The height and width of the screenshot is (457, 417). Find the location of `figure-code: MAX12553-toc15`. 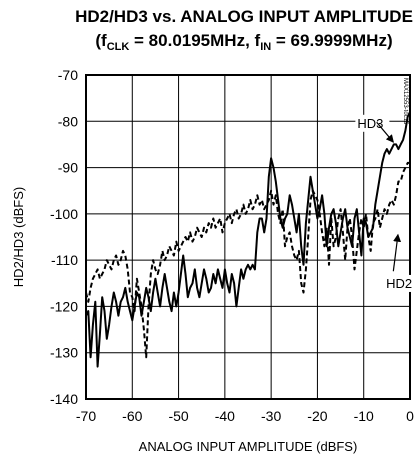

figure-code: MAX12553-toc15 is located at coordinates (405, 101).